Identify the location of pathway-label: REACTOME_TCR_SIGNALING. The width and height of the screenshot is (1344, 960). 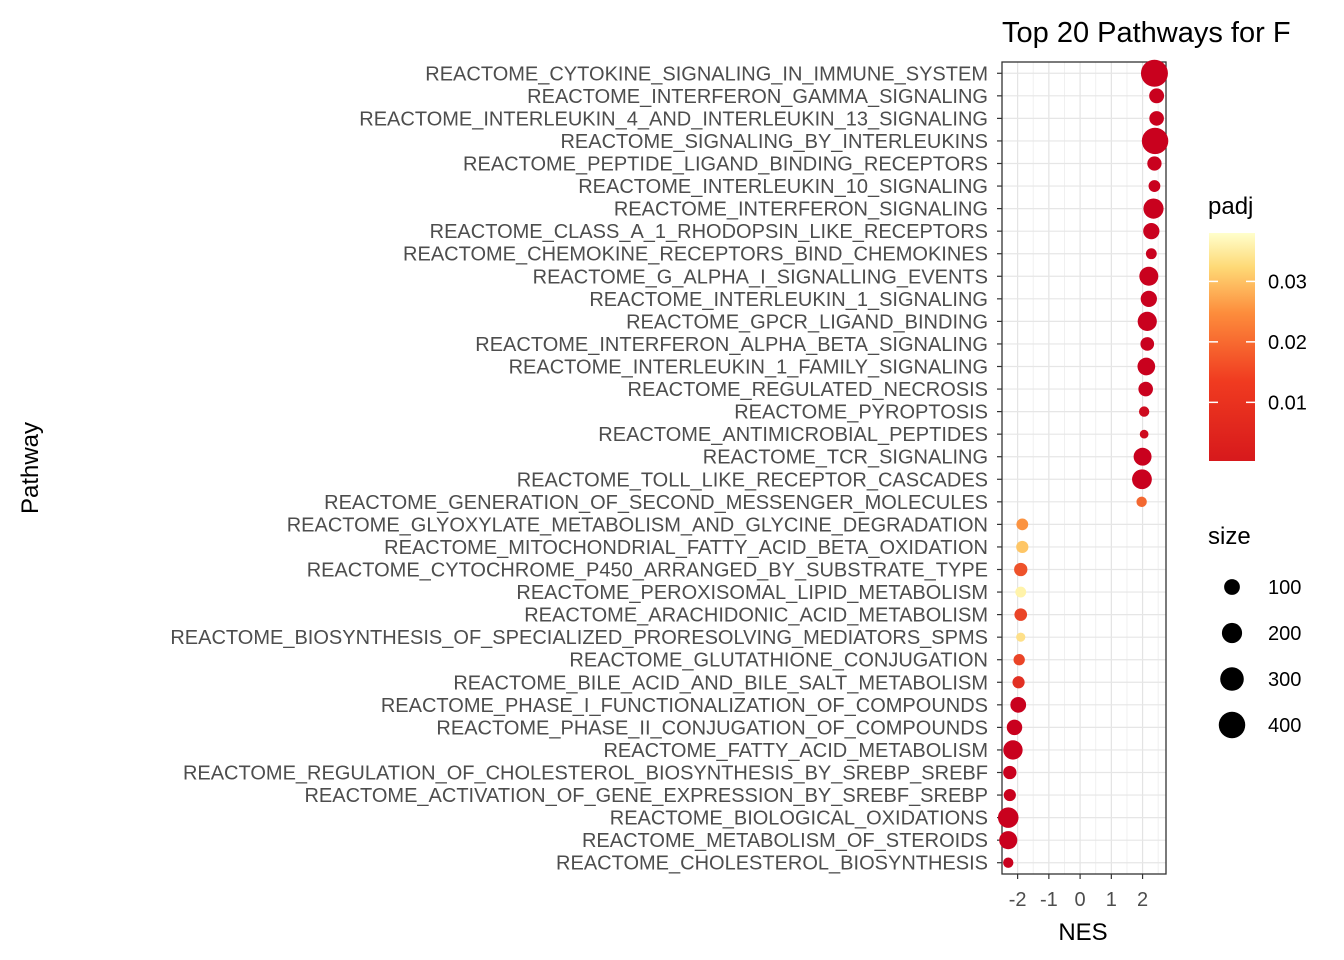
(845, 458).